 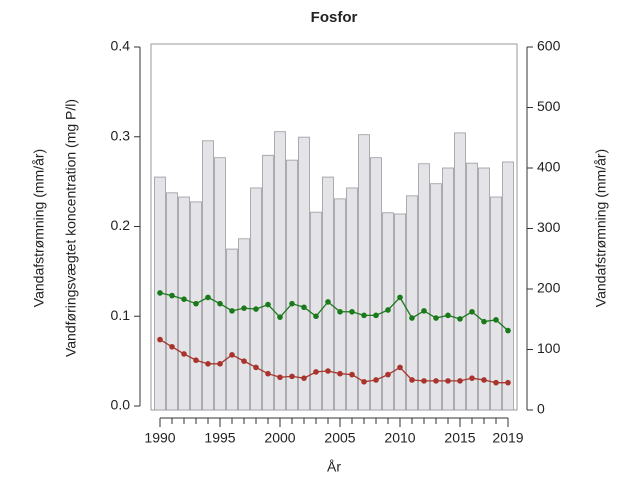 I want to click on y2-tick-label: 500, so click(x=549, y=106).